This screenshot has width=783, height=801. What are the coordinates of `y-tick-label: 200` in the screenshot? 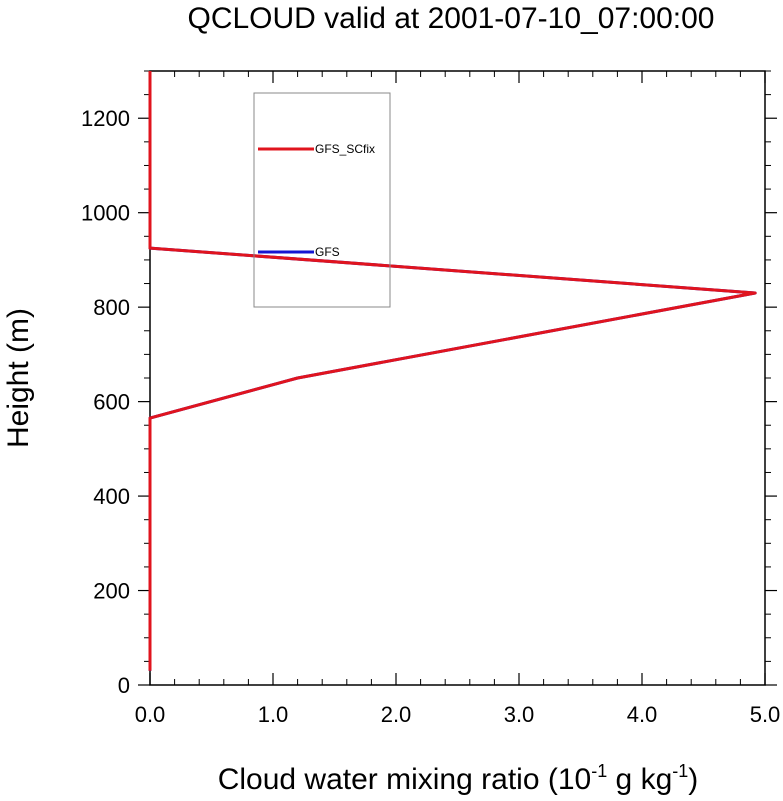 It's located at (111, 591).